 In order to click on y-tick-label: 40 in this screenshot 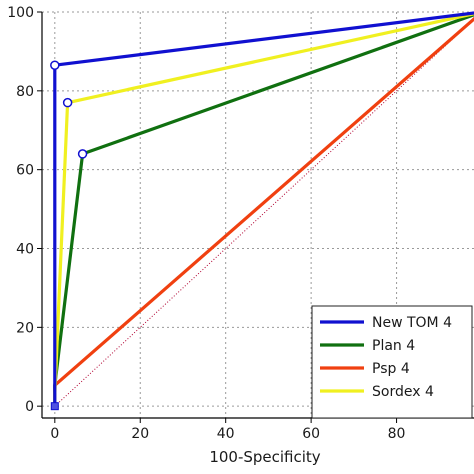, I will do `click(25, 250)`.